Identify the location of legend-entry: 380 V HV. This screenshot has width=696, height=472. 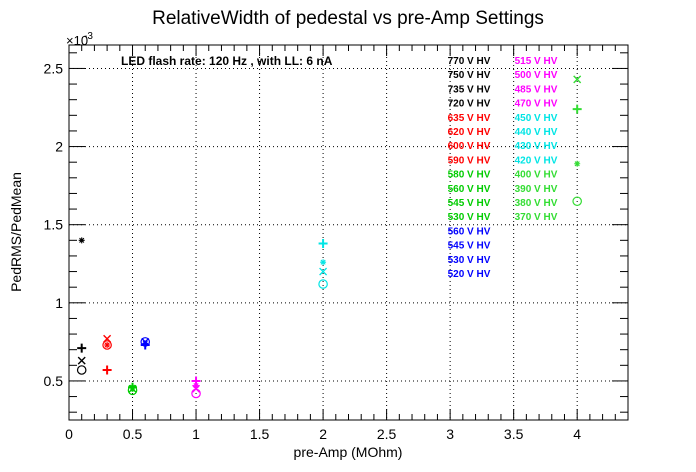
(536, 203).